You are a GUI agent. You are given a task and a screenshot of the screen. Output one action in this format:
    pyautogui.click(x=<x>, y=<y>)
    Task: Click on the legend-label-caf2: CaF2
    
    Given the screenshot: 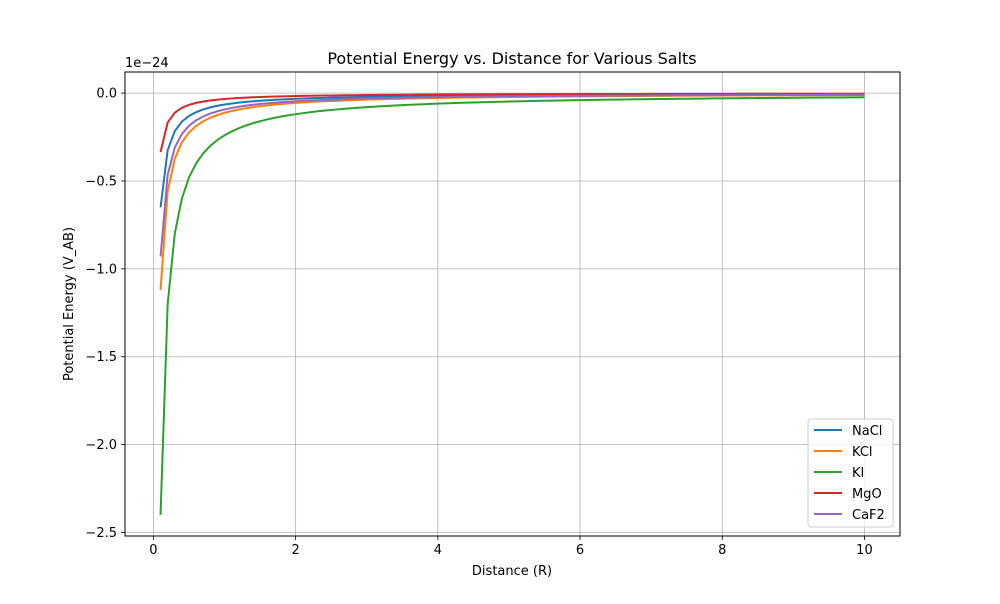 What is the action you would take?
    pyautogui.click(x=868, y=515)
    